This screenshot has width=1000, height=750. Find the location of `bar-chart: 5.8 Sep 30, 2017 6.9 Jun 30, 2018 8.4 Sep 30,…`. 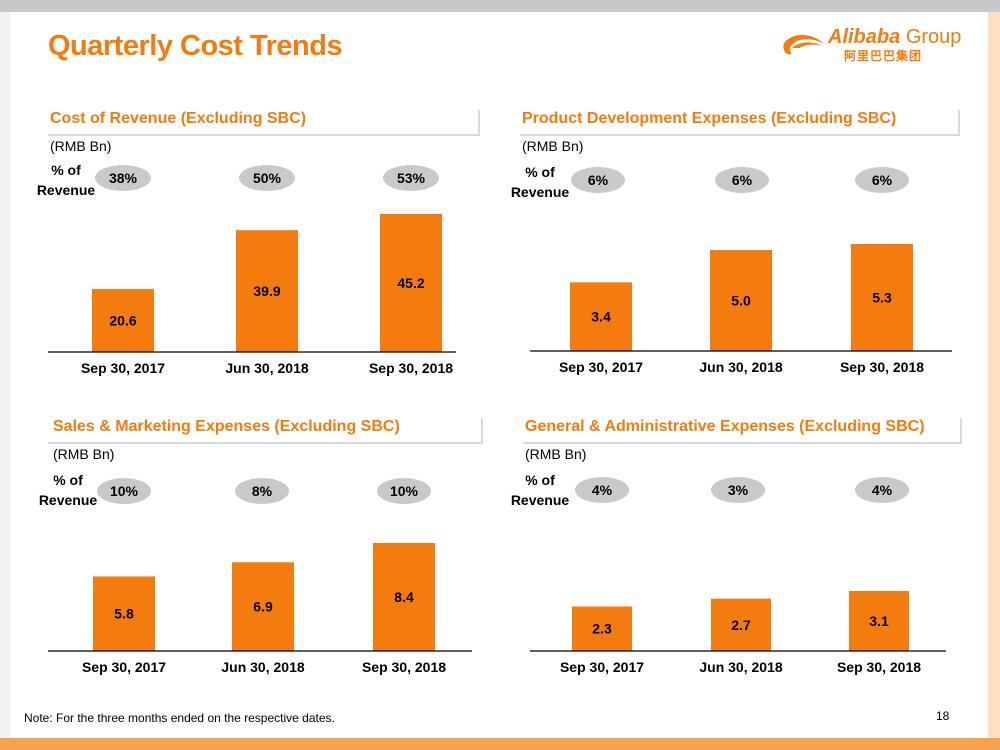

bar-chart: 5.8 Sep 30, 2017 6.9 Jun 30, 2018 8.4 Sep 30,… is located at coordinates (260, 576).